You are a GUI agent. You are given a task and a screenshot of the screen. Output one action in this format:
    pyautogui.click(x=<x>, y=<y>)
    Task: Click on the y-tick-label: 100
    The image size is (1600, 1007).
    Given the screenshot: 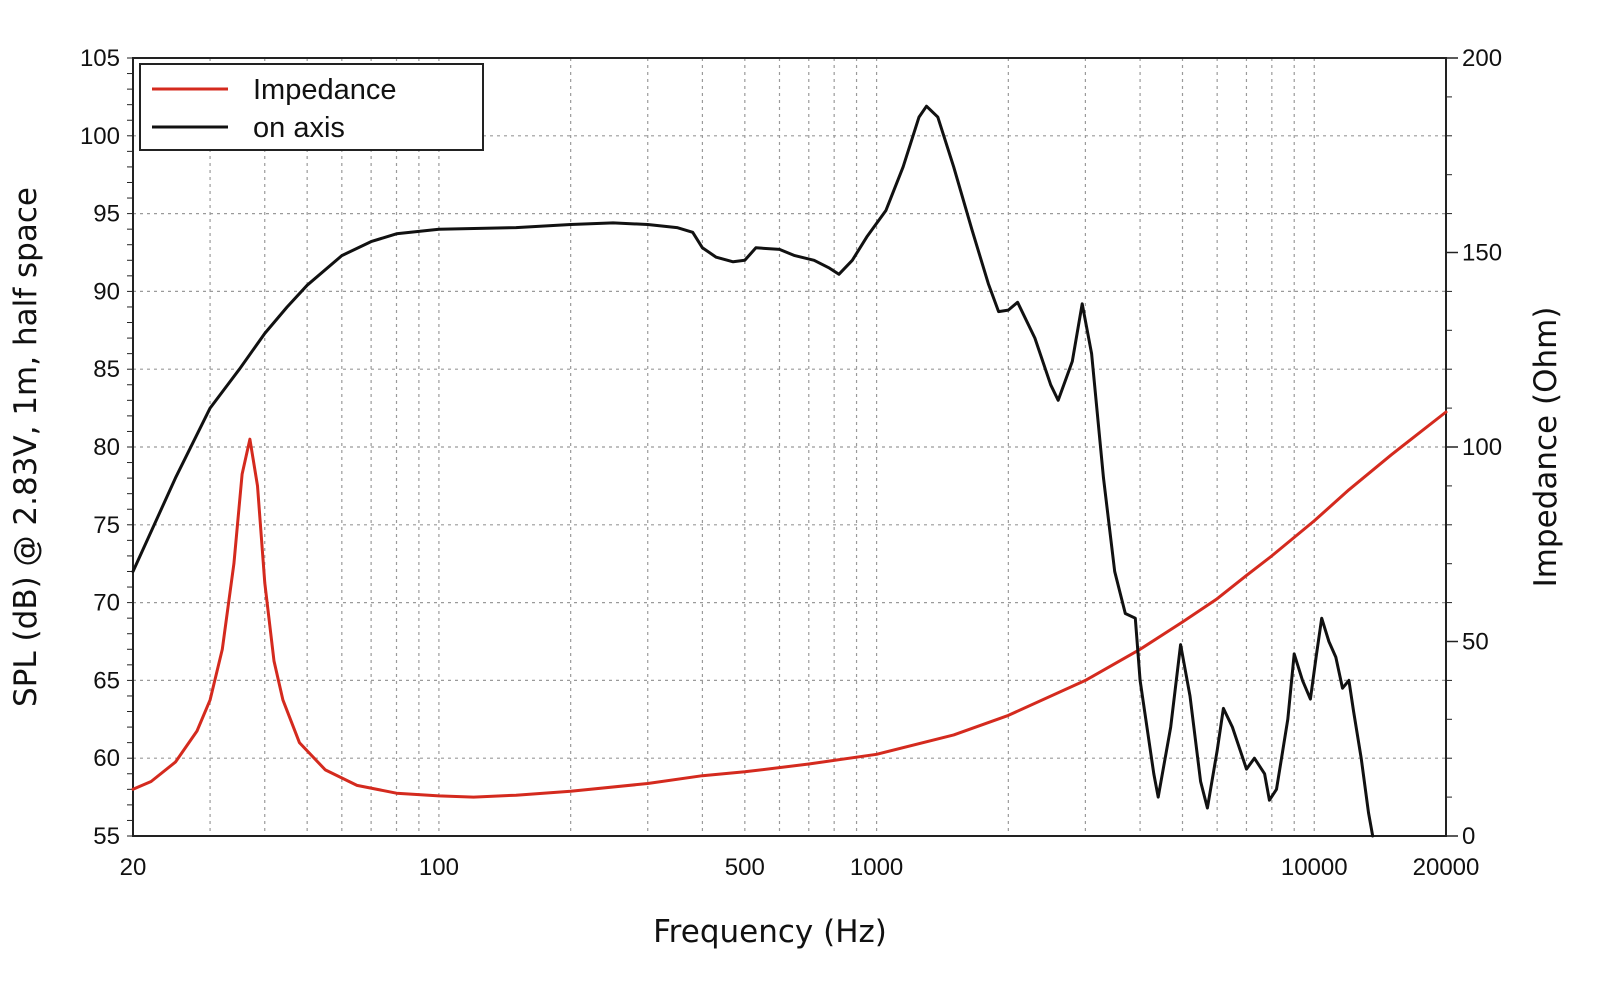 What is the action you would take?
    pyautogui.click(x=100, y=136)
    